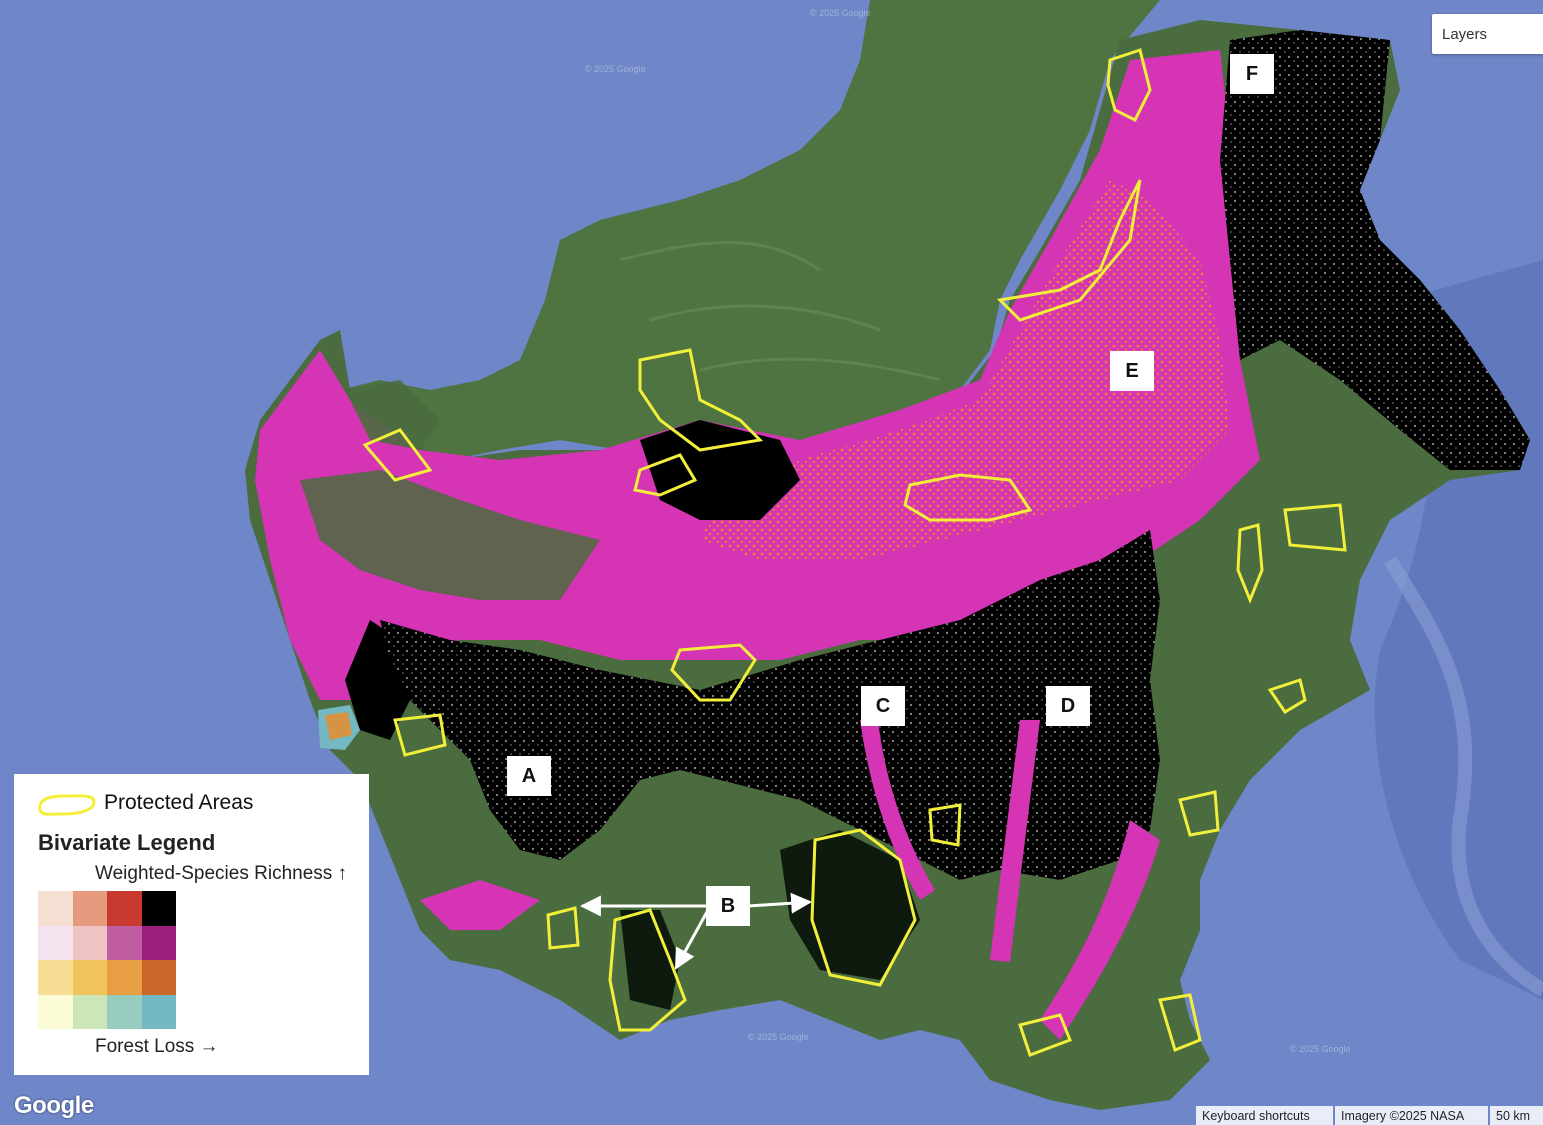  Describe the element at coordinates (1100, 930) in the screenshot. I see `magenta-strip-southeast` at that location.